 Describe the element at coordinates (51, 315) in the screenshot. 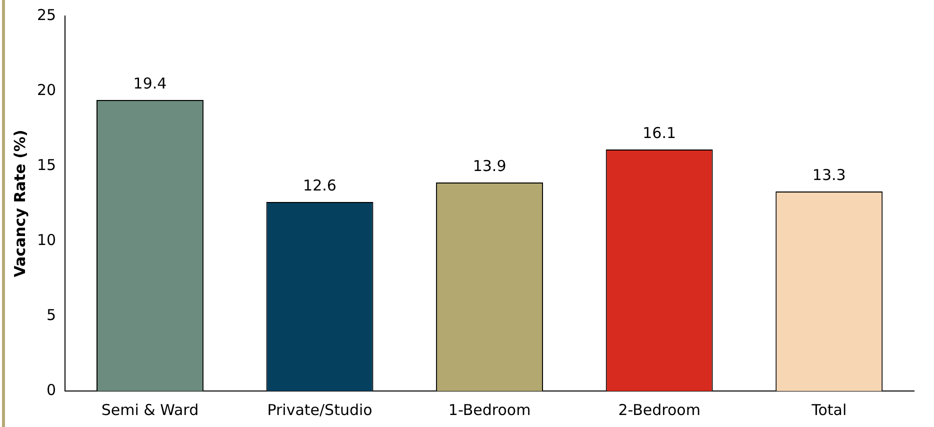

I see `y-tick-label: 5` at that location.